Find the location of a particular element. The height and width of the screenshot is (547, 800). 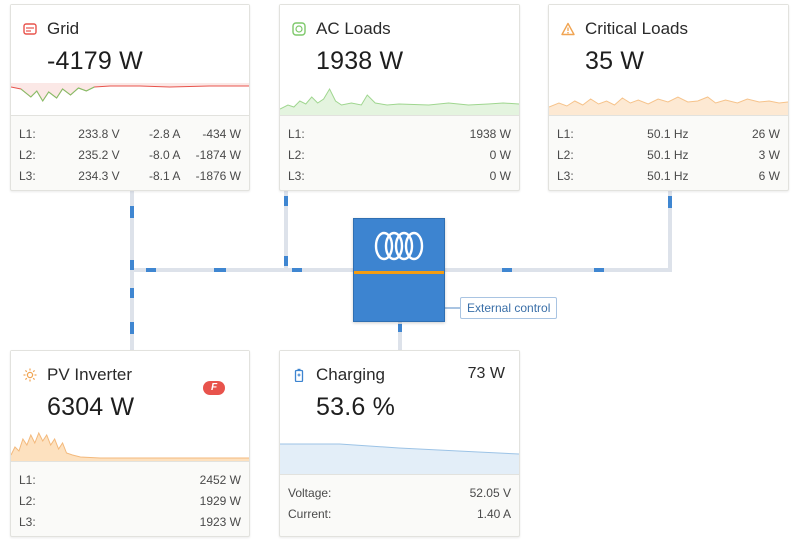

voltage-value: 234.3 V is located at coordinates (99, 176).